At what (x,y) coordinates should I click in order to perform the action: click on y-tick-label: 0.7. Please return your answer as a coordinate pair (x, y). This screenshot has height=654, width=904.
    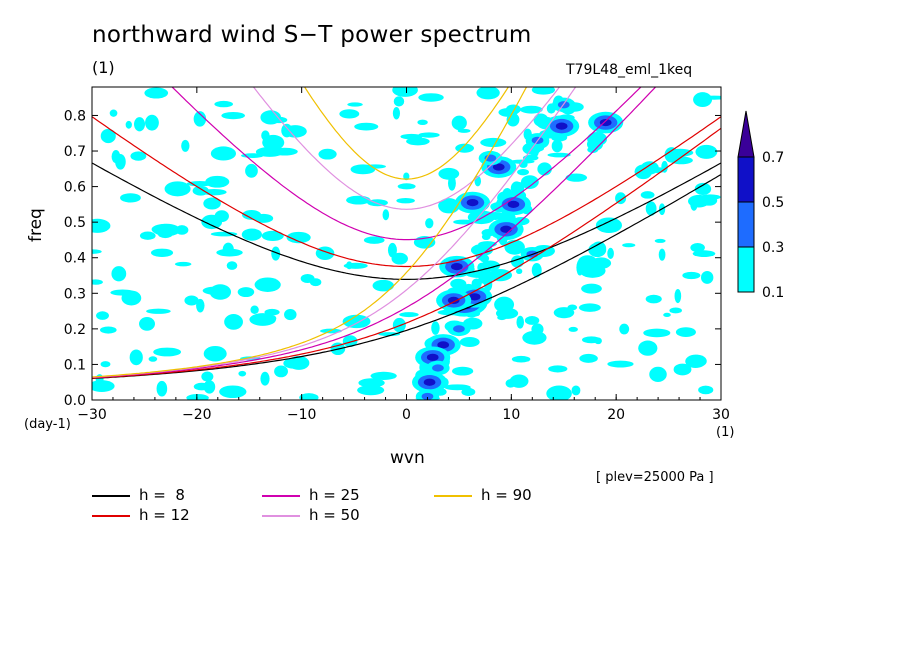
    Looking at the image, I should click on (75, 152).